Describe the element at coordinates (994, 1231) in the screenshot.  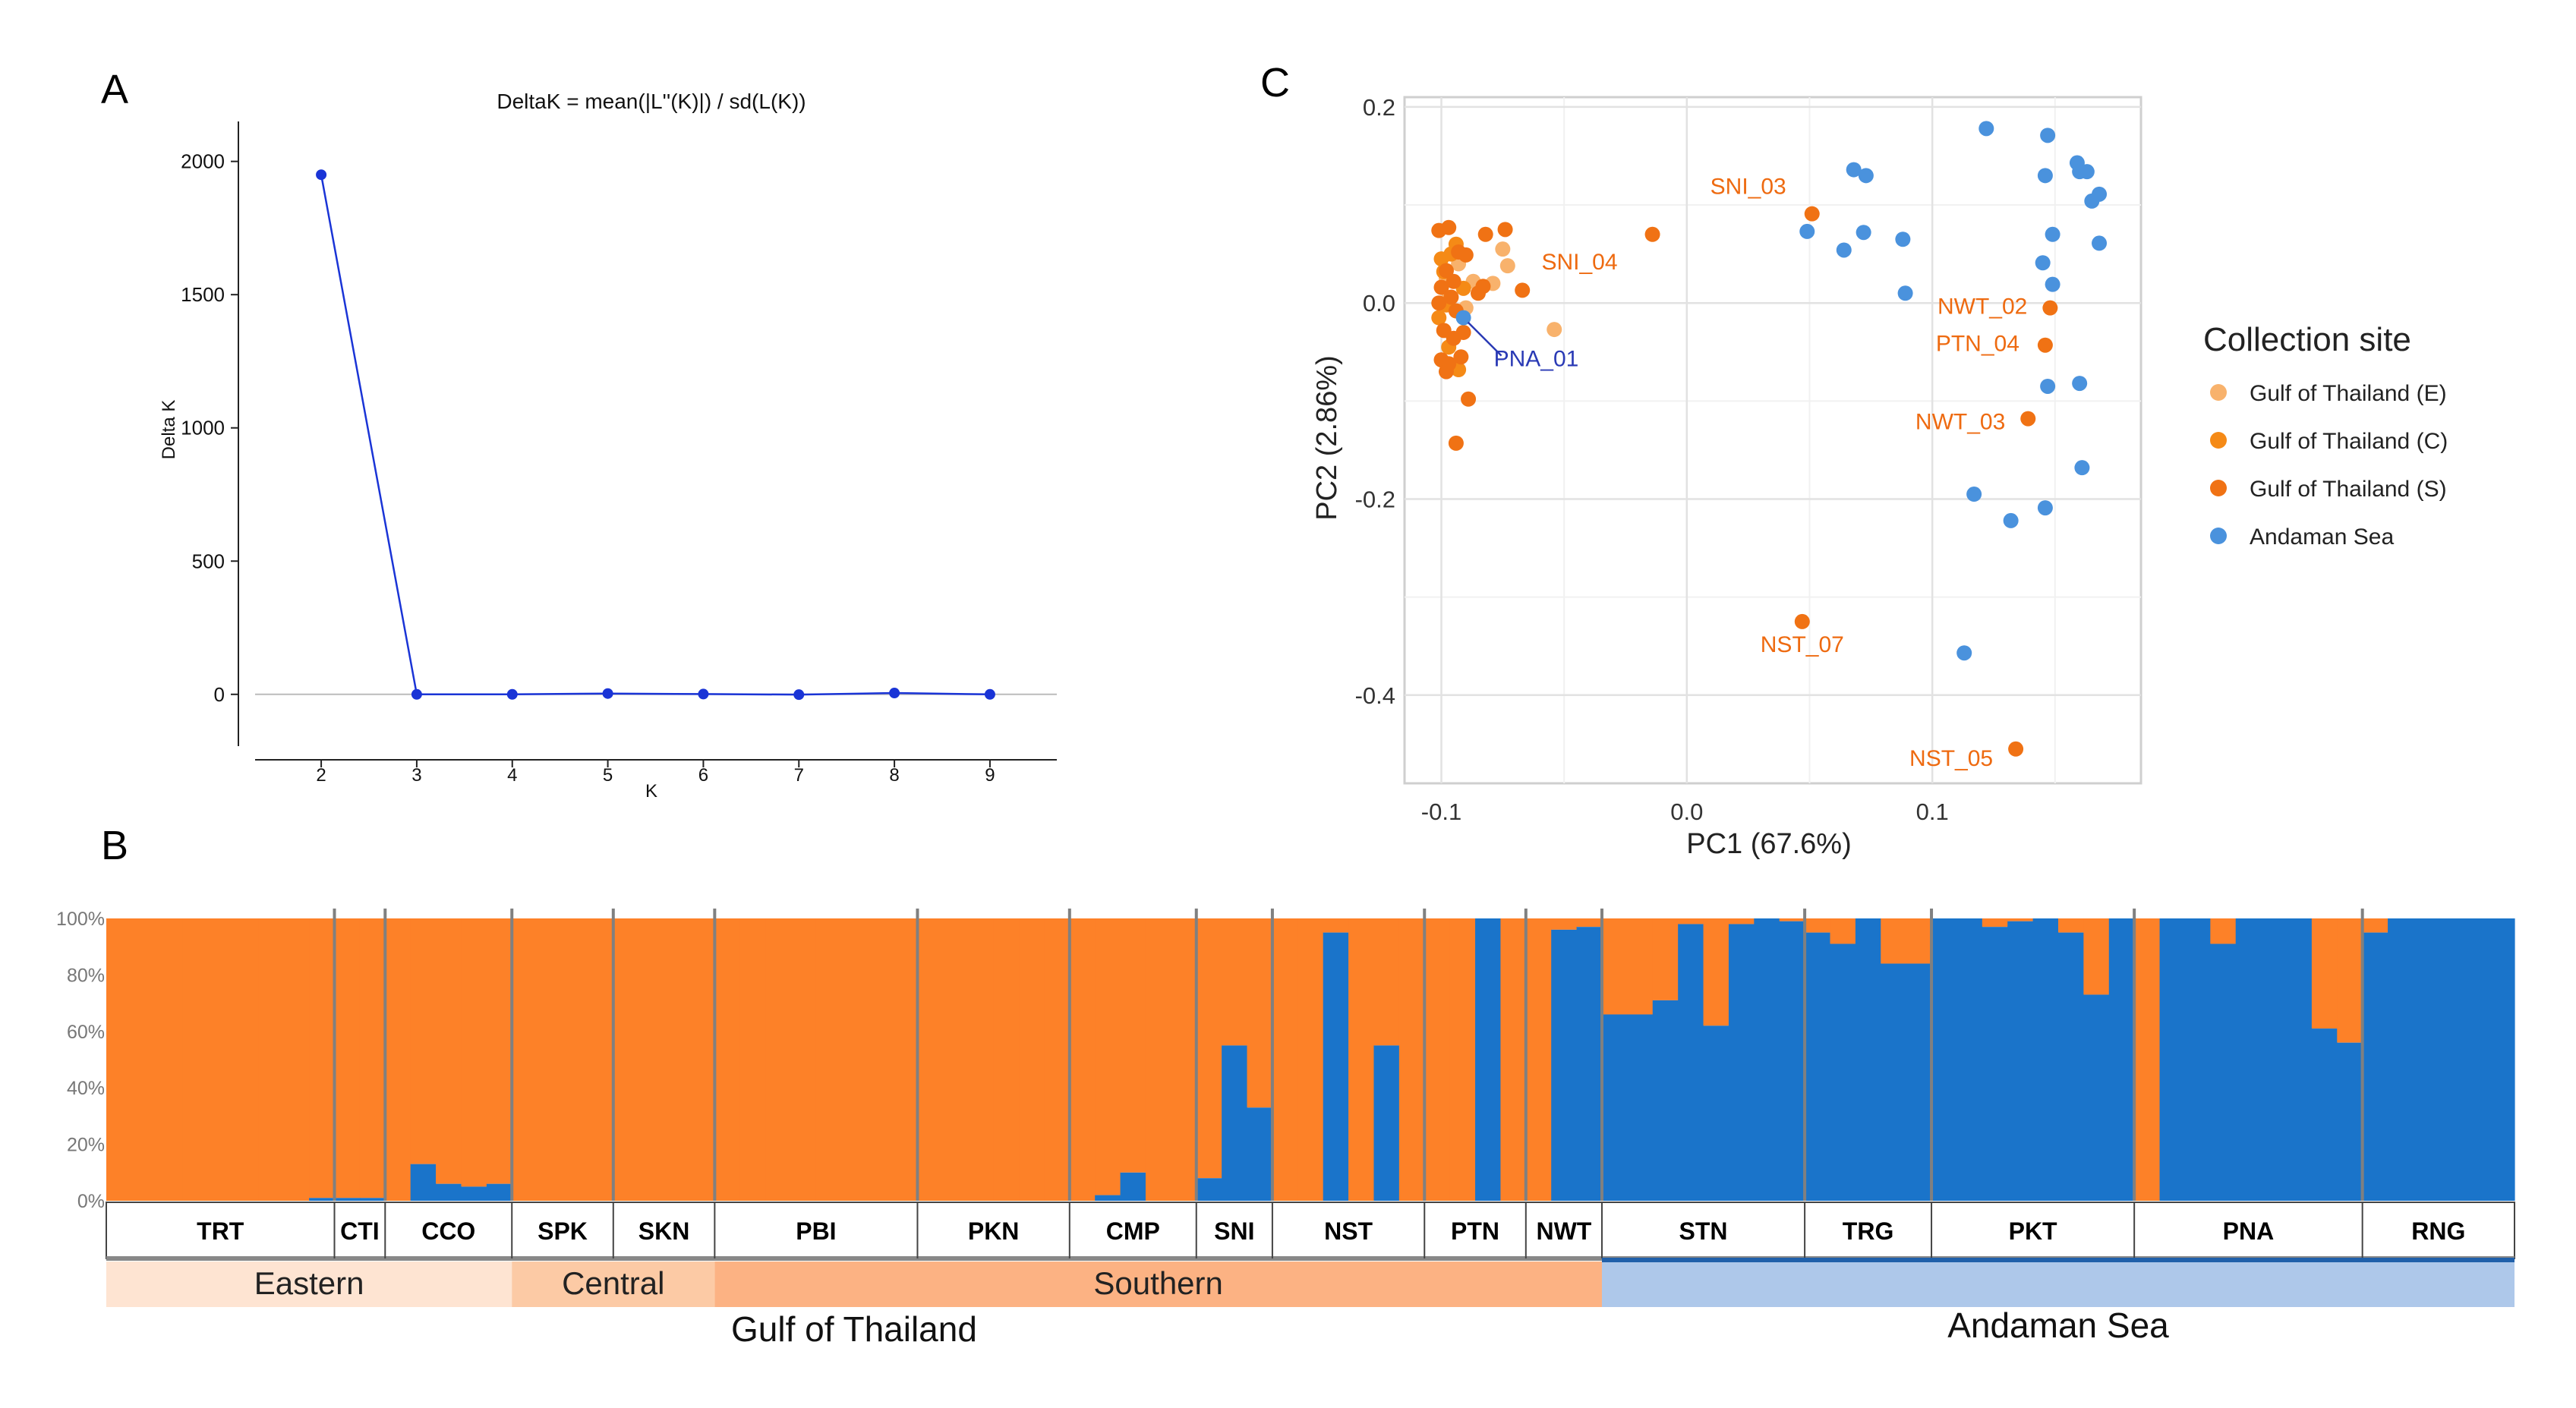
I see `population-label: PKN` at that location.